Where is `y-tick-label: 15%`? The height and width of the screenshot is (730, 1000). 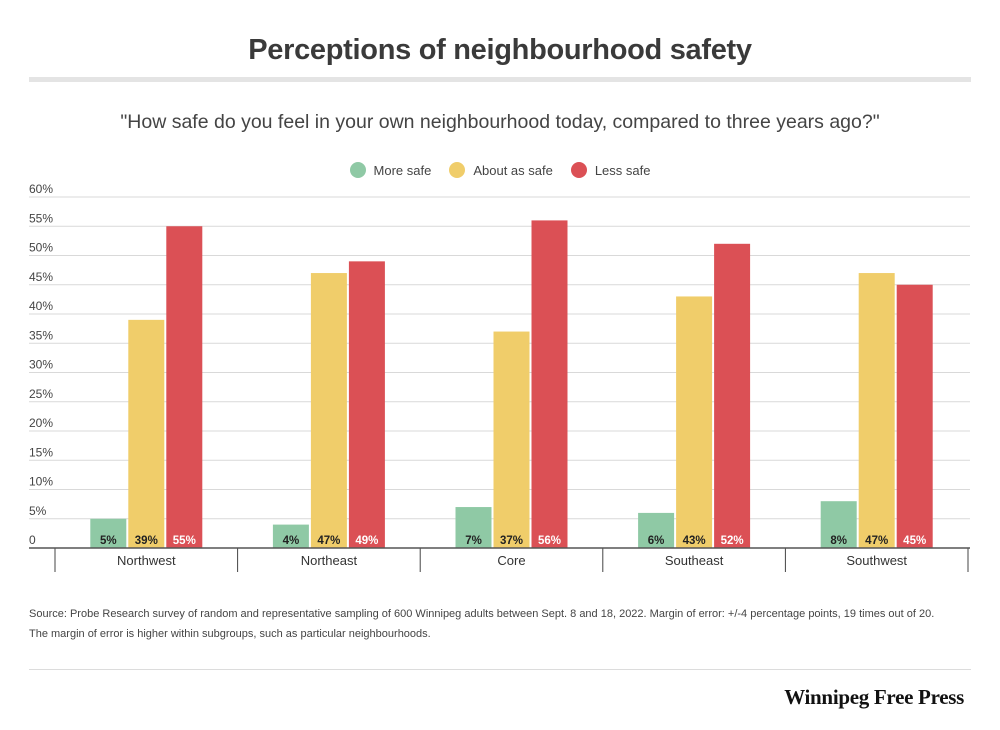
y-tick-label: 15% is located at coordinates (41, 452).